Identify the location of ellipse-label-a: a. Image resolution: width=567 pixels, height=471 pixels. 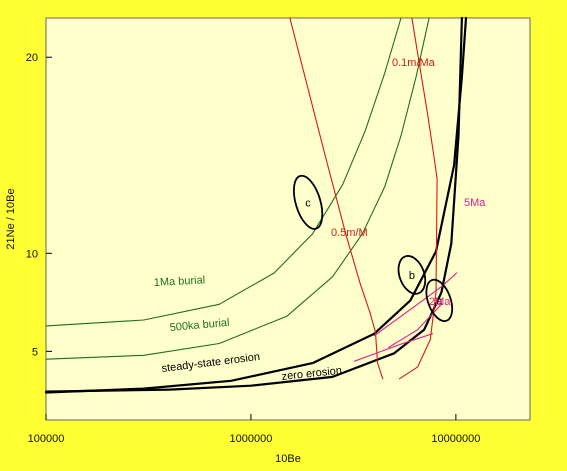
(439, 301).